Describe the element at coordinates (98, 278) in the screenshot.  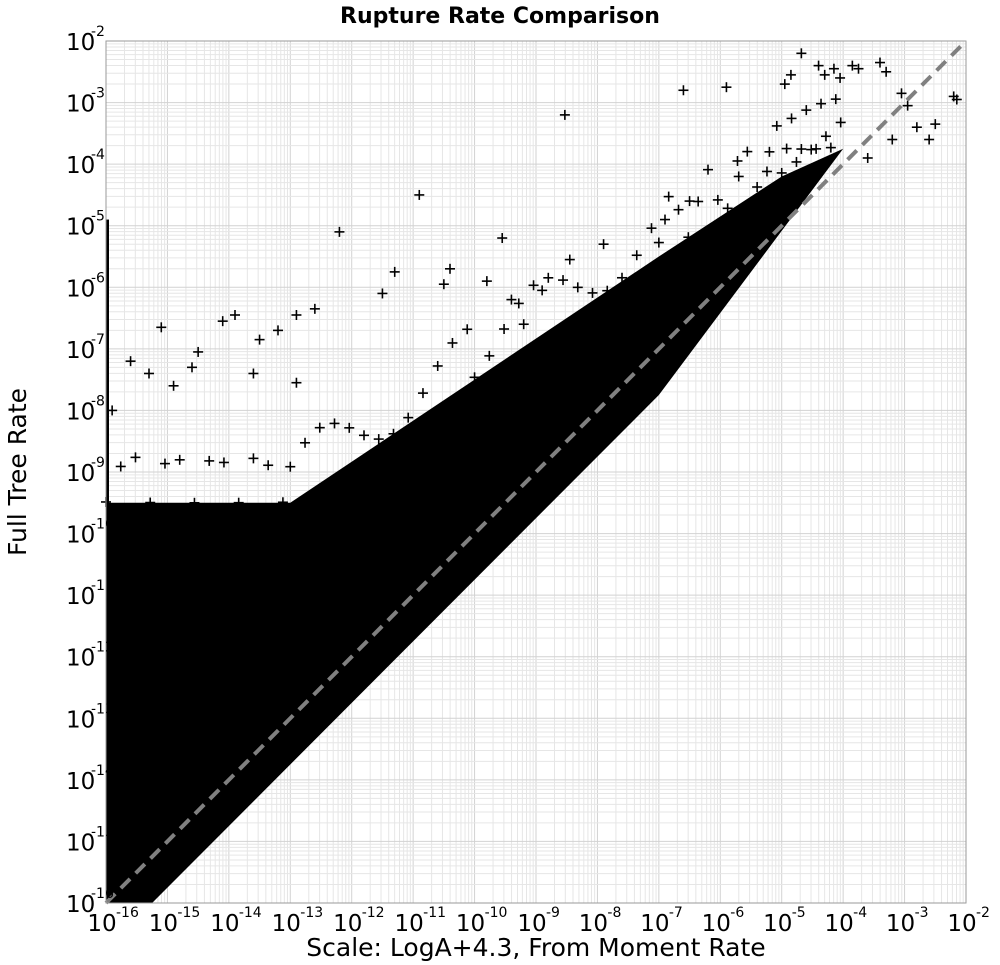
I see `y-tick-exponent: -6` at that location.